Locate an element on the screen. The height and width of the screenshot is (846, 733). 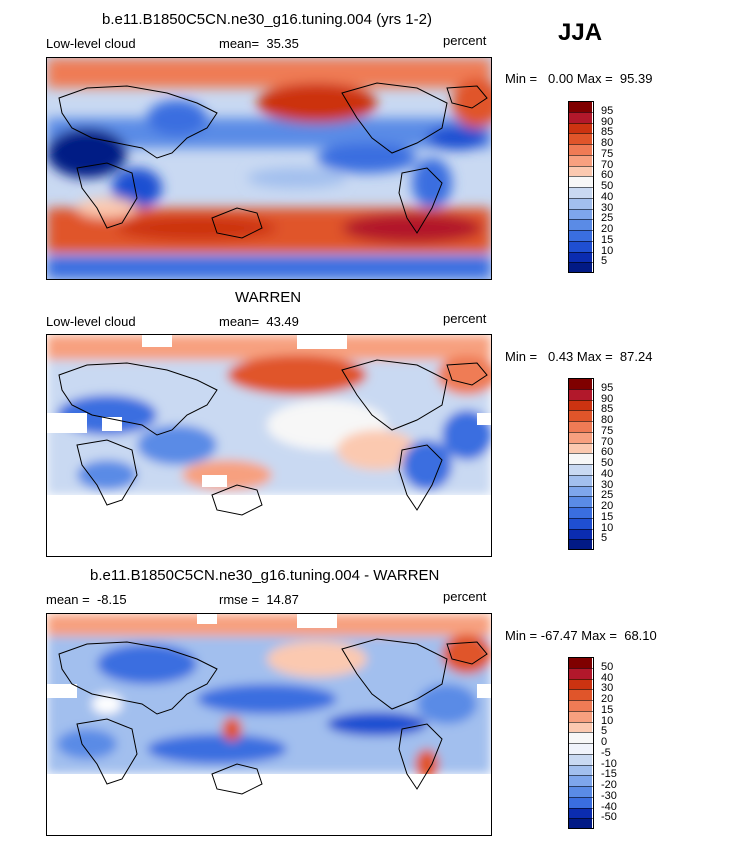
colorbar-label: -40 is located at coordinates (609, 806).